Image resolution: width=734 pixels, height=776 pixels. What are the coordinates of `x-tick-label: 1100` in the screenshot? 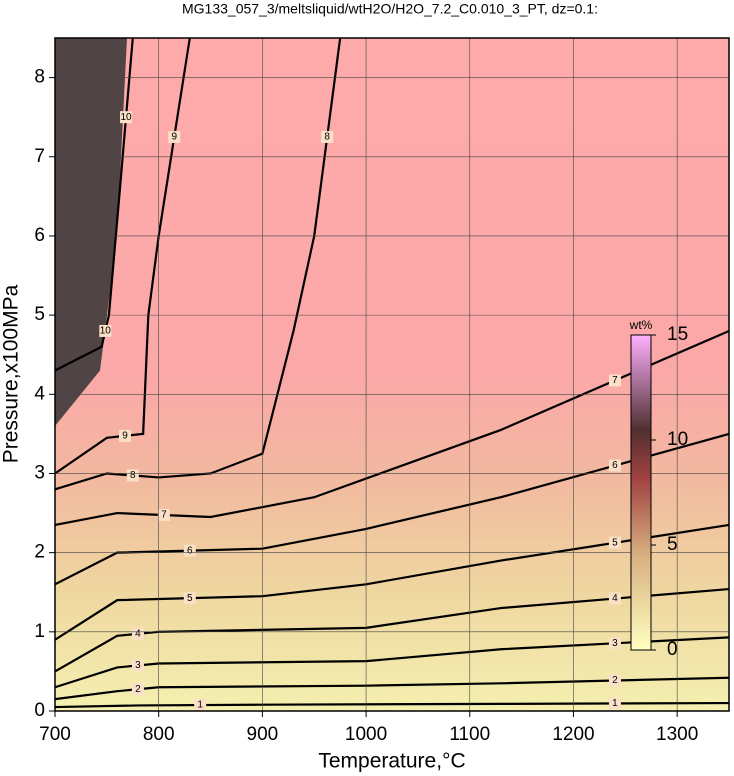 It's located at (469, 734).